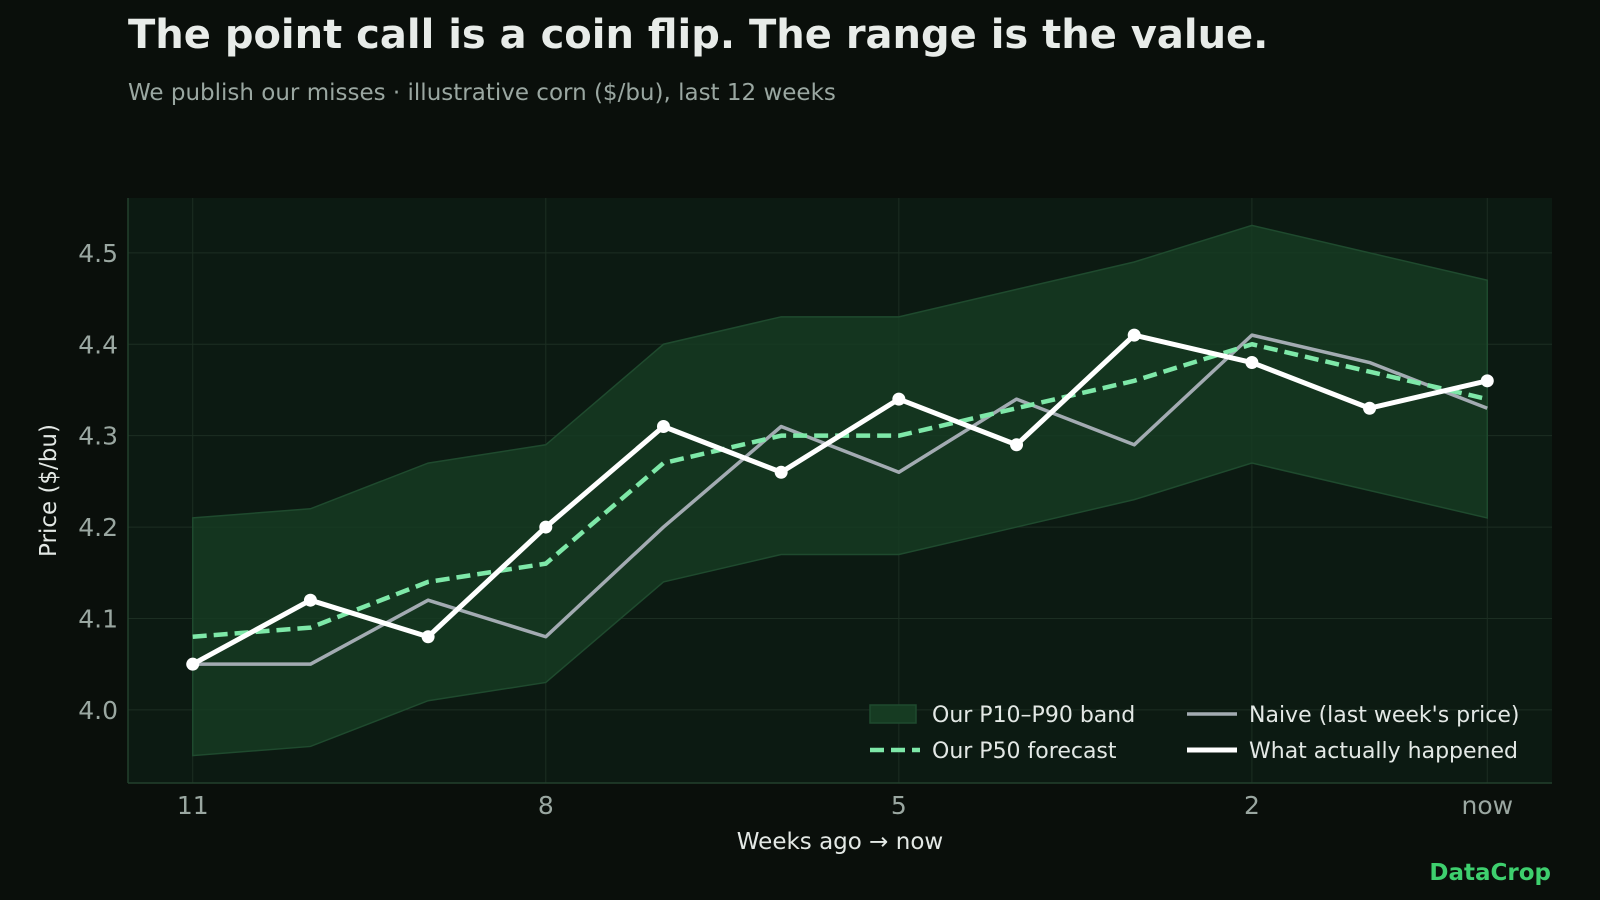 Image resolution: width=1600 pixels, height=900 pixels. What do you see at coordinates (546, 805) in the screenshot?
I see `x-tick-label: 8` at bounding box center [546, 805].